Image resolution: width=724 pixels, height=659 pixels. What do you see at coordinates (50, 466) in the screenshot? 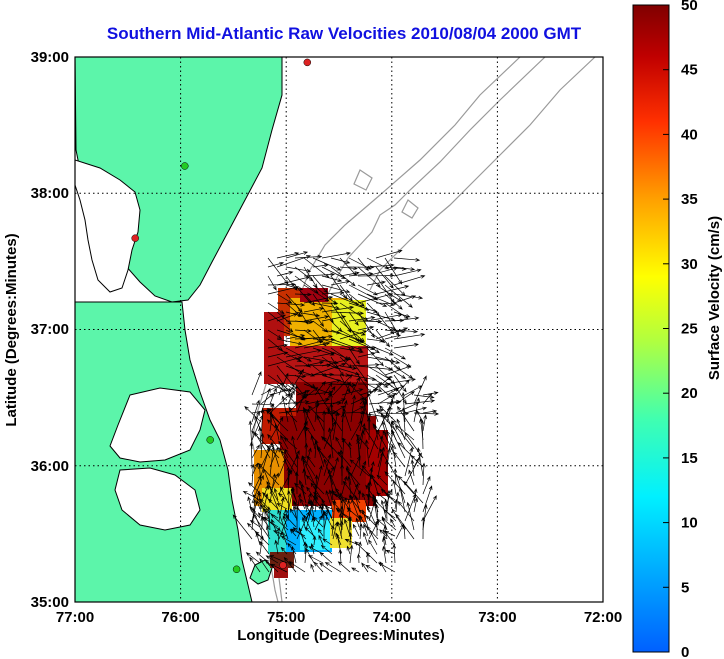
I see `y-tick-label: 36:00` at bounding box center [50, 466].